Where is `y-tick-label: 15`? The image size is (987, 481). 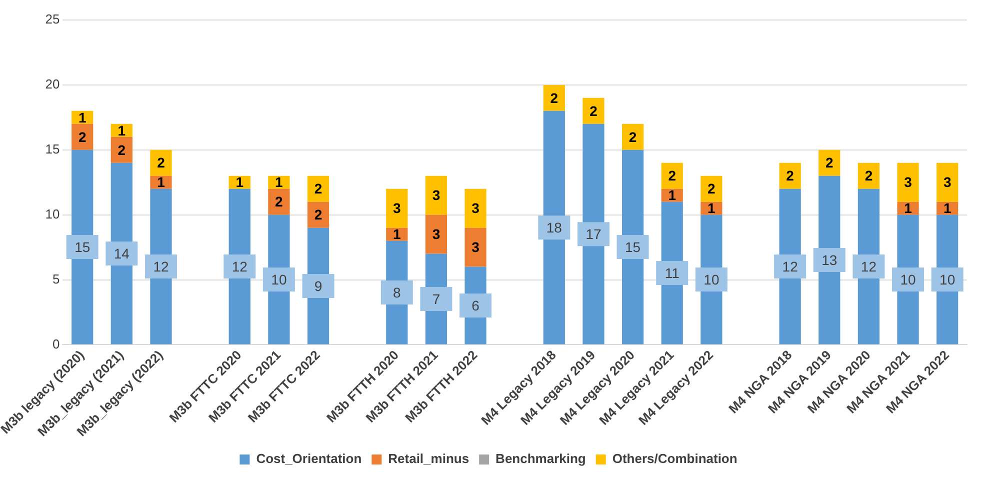 y-tick-label: 15 is located at coordinates (52, 148).